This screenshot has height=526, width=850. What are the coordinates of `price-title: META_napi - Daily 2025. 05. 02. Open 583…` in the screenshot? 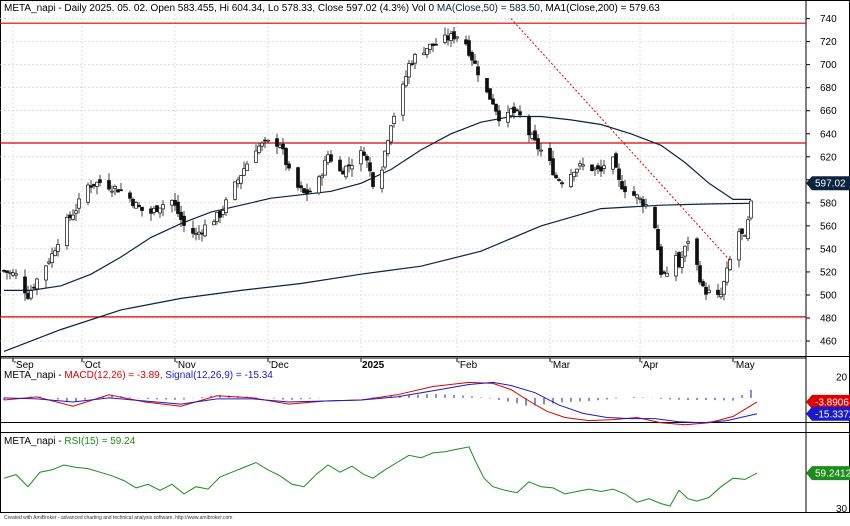 It's located at (219, 8).